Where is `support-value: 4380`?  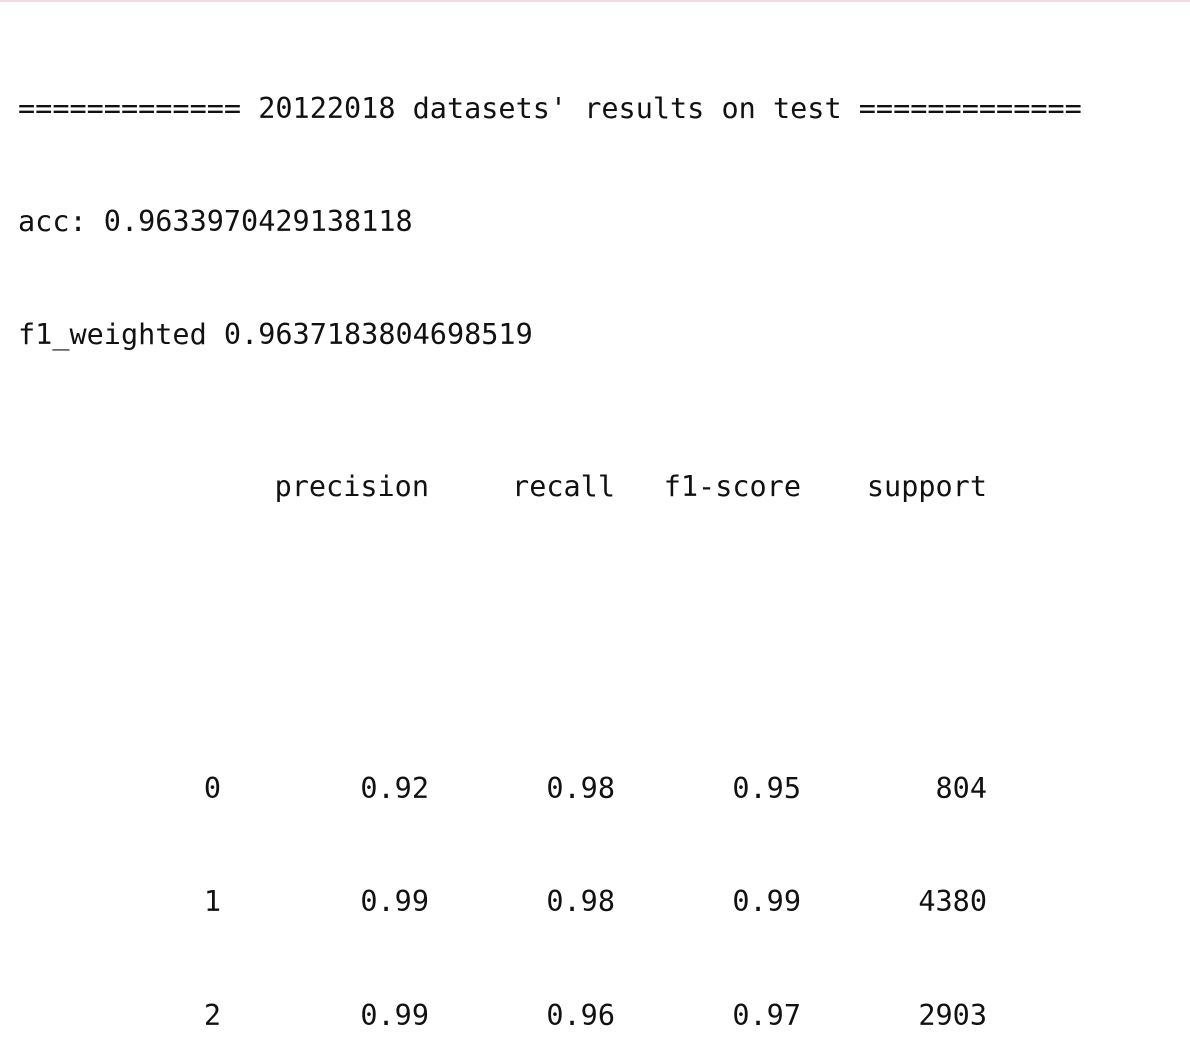 support-value: 4380 is located at coordinates (952, 902).